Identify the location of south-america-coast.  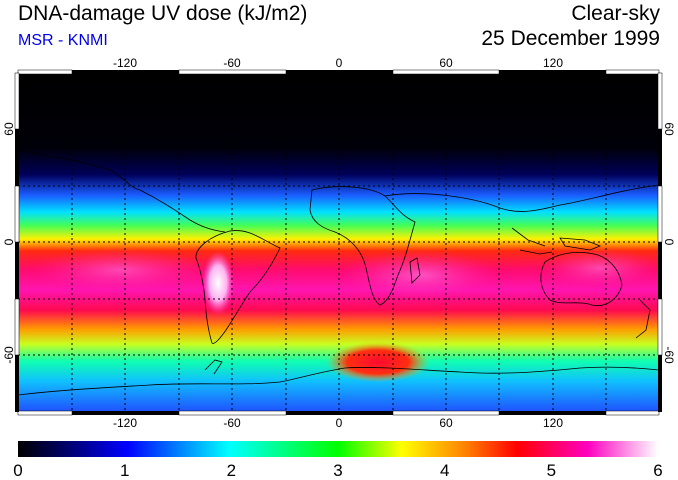
(238, 287).